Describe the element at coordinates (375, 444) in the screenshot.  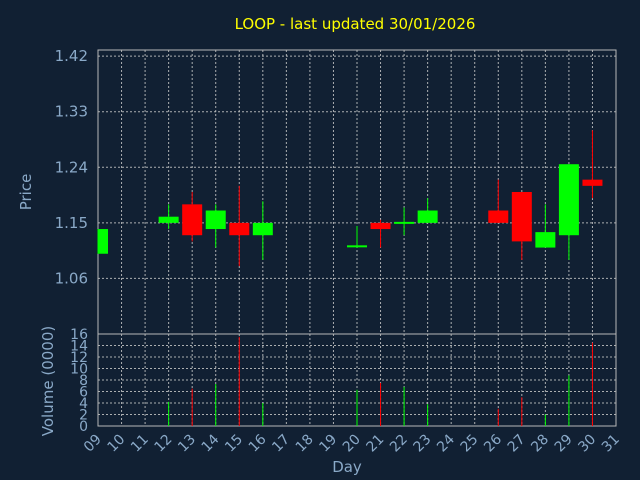
I see `day-tick-label: 21` at that location.